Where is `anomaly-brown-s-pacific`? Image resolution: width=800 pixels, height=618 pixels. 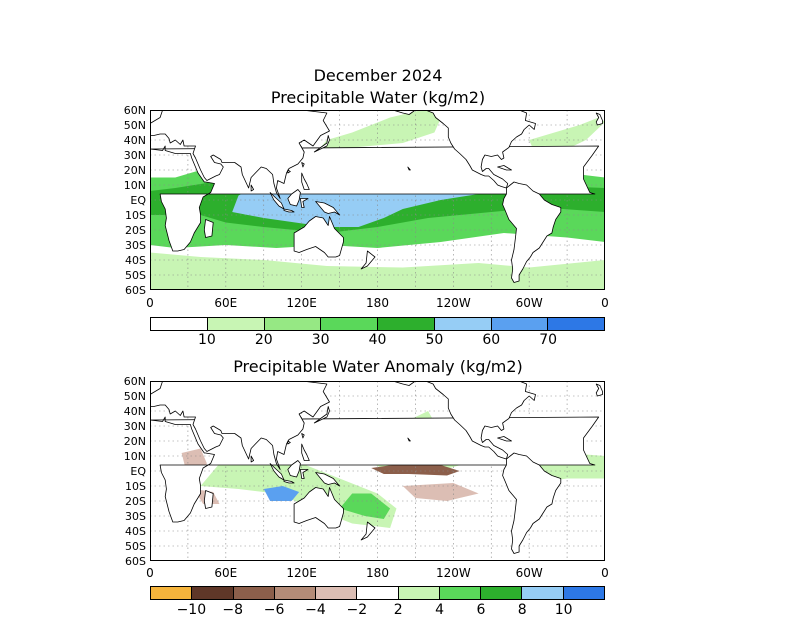
anomaly-brown-s-pacific is located at coordinates (440, 492).